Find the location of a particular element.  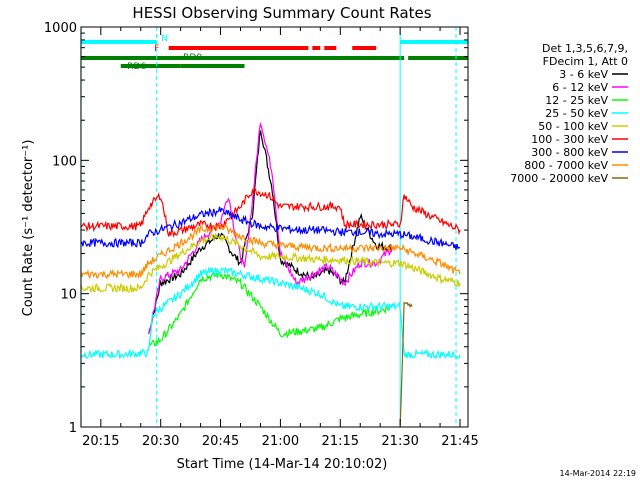

y-tick-label: 1 is located at coordinates (73, 428).